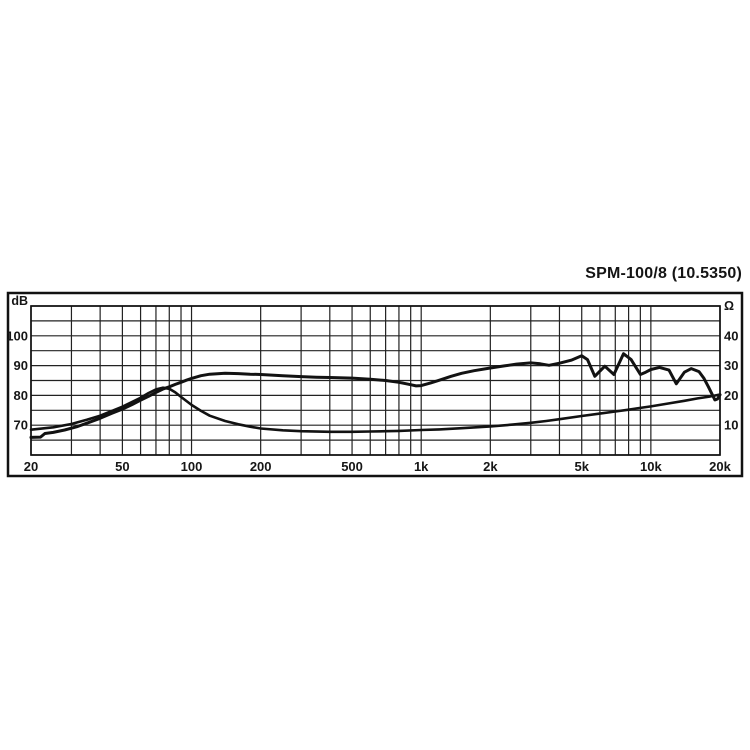 This screenshot has width=750, height=750. What do you see at coordinates (729, 306) in the screenshot?
I see `right-axis-unit-label: Ω` at bounding box center [729, 306].